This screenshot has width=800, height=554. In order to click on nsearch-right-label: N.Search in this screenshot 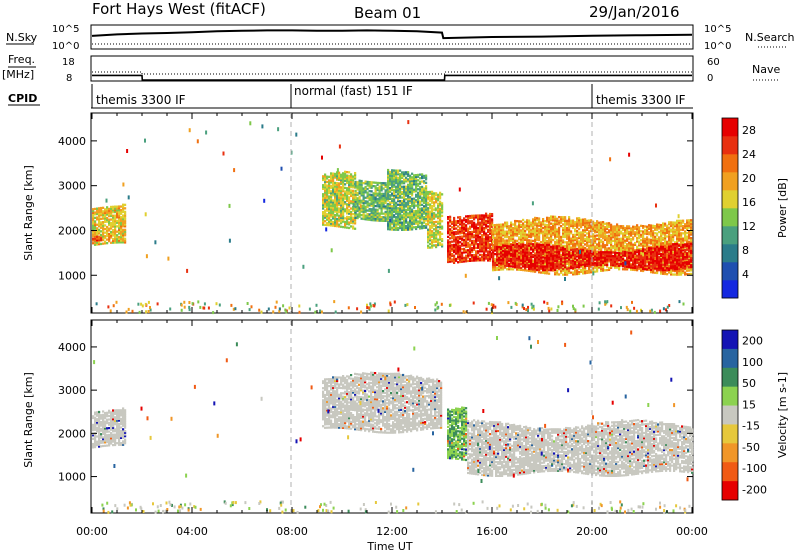, I will do `click(770, 37)`.